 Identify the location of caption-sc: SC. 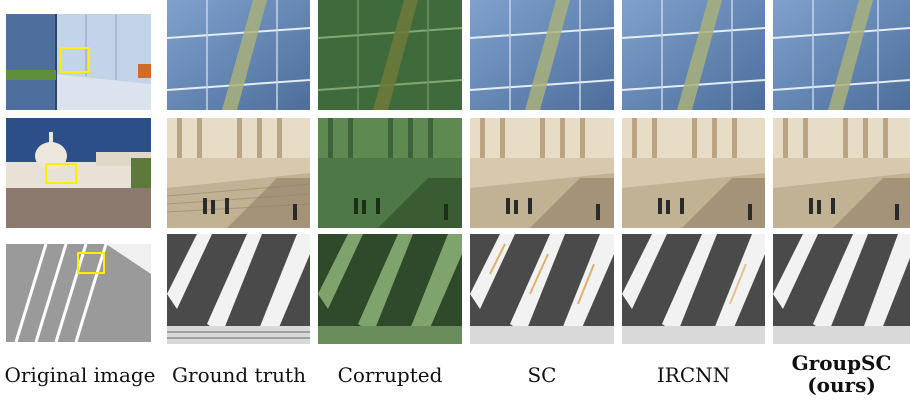
(542, 375).